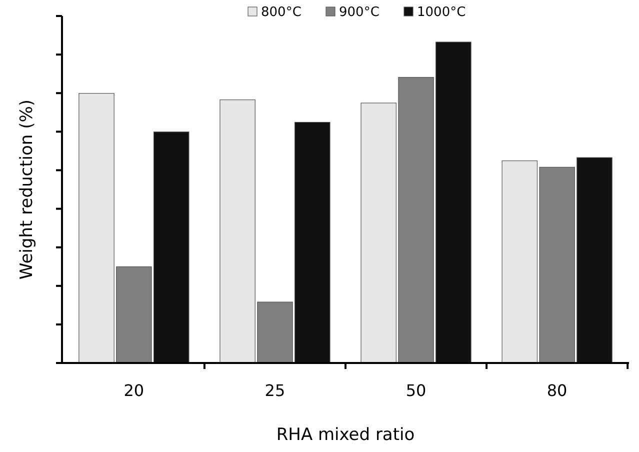 This screenshot has height=452, width=639. Describe the element at coordinates (441, 12) in the screenshot. I see `legend-label: 1000°C` at that location.